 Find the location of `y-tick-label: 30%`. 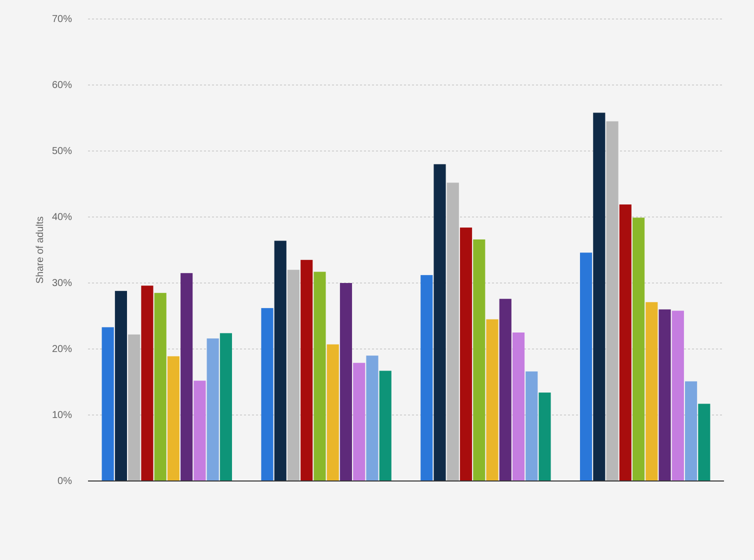

y-tick-label: 30% is located at coordinates (62, 284).